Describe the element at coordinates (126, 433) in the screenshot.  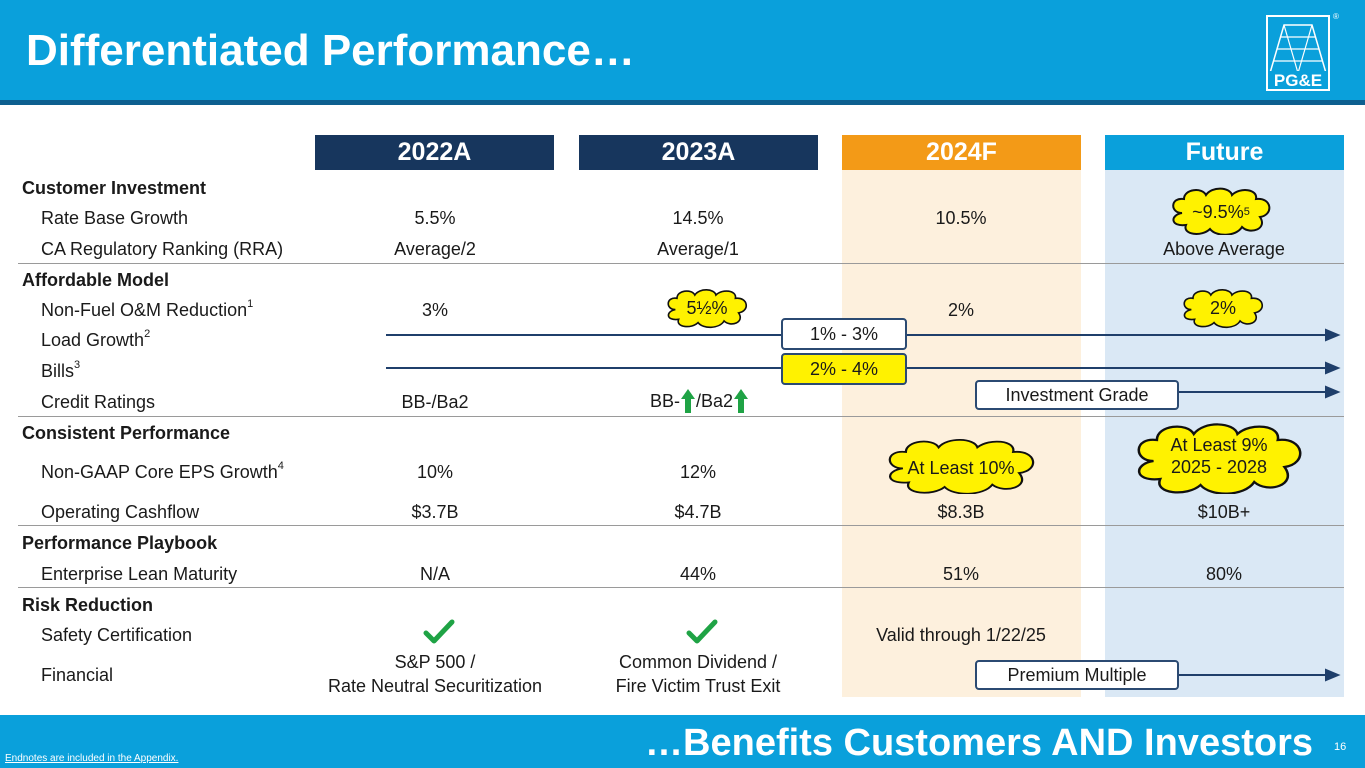
I see `section-consistent-performance: Consistent Performance` at that location.